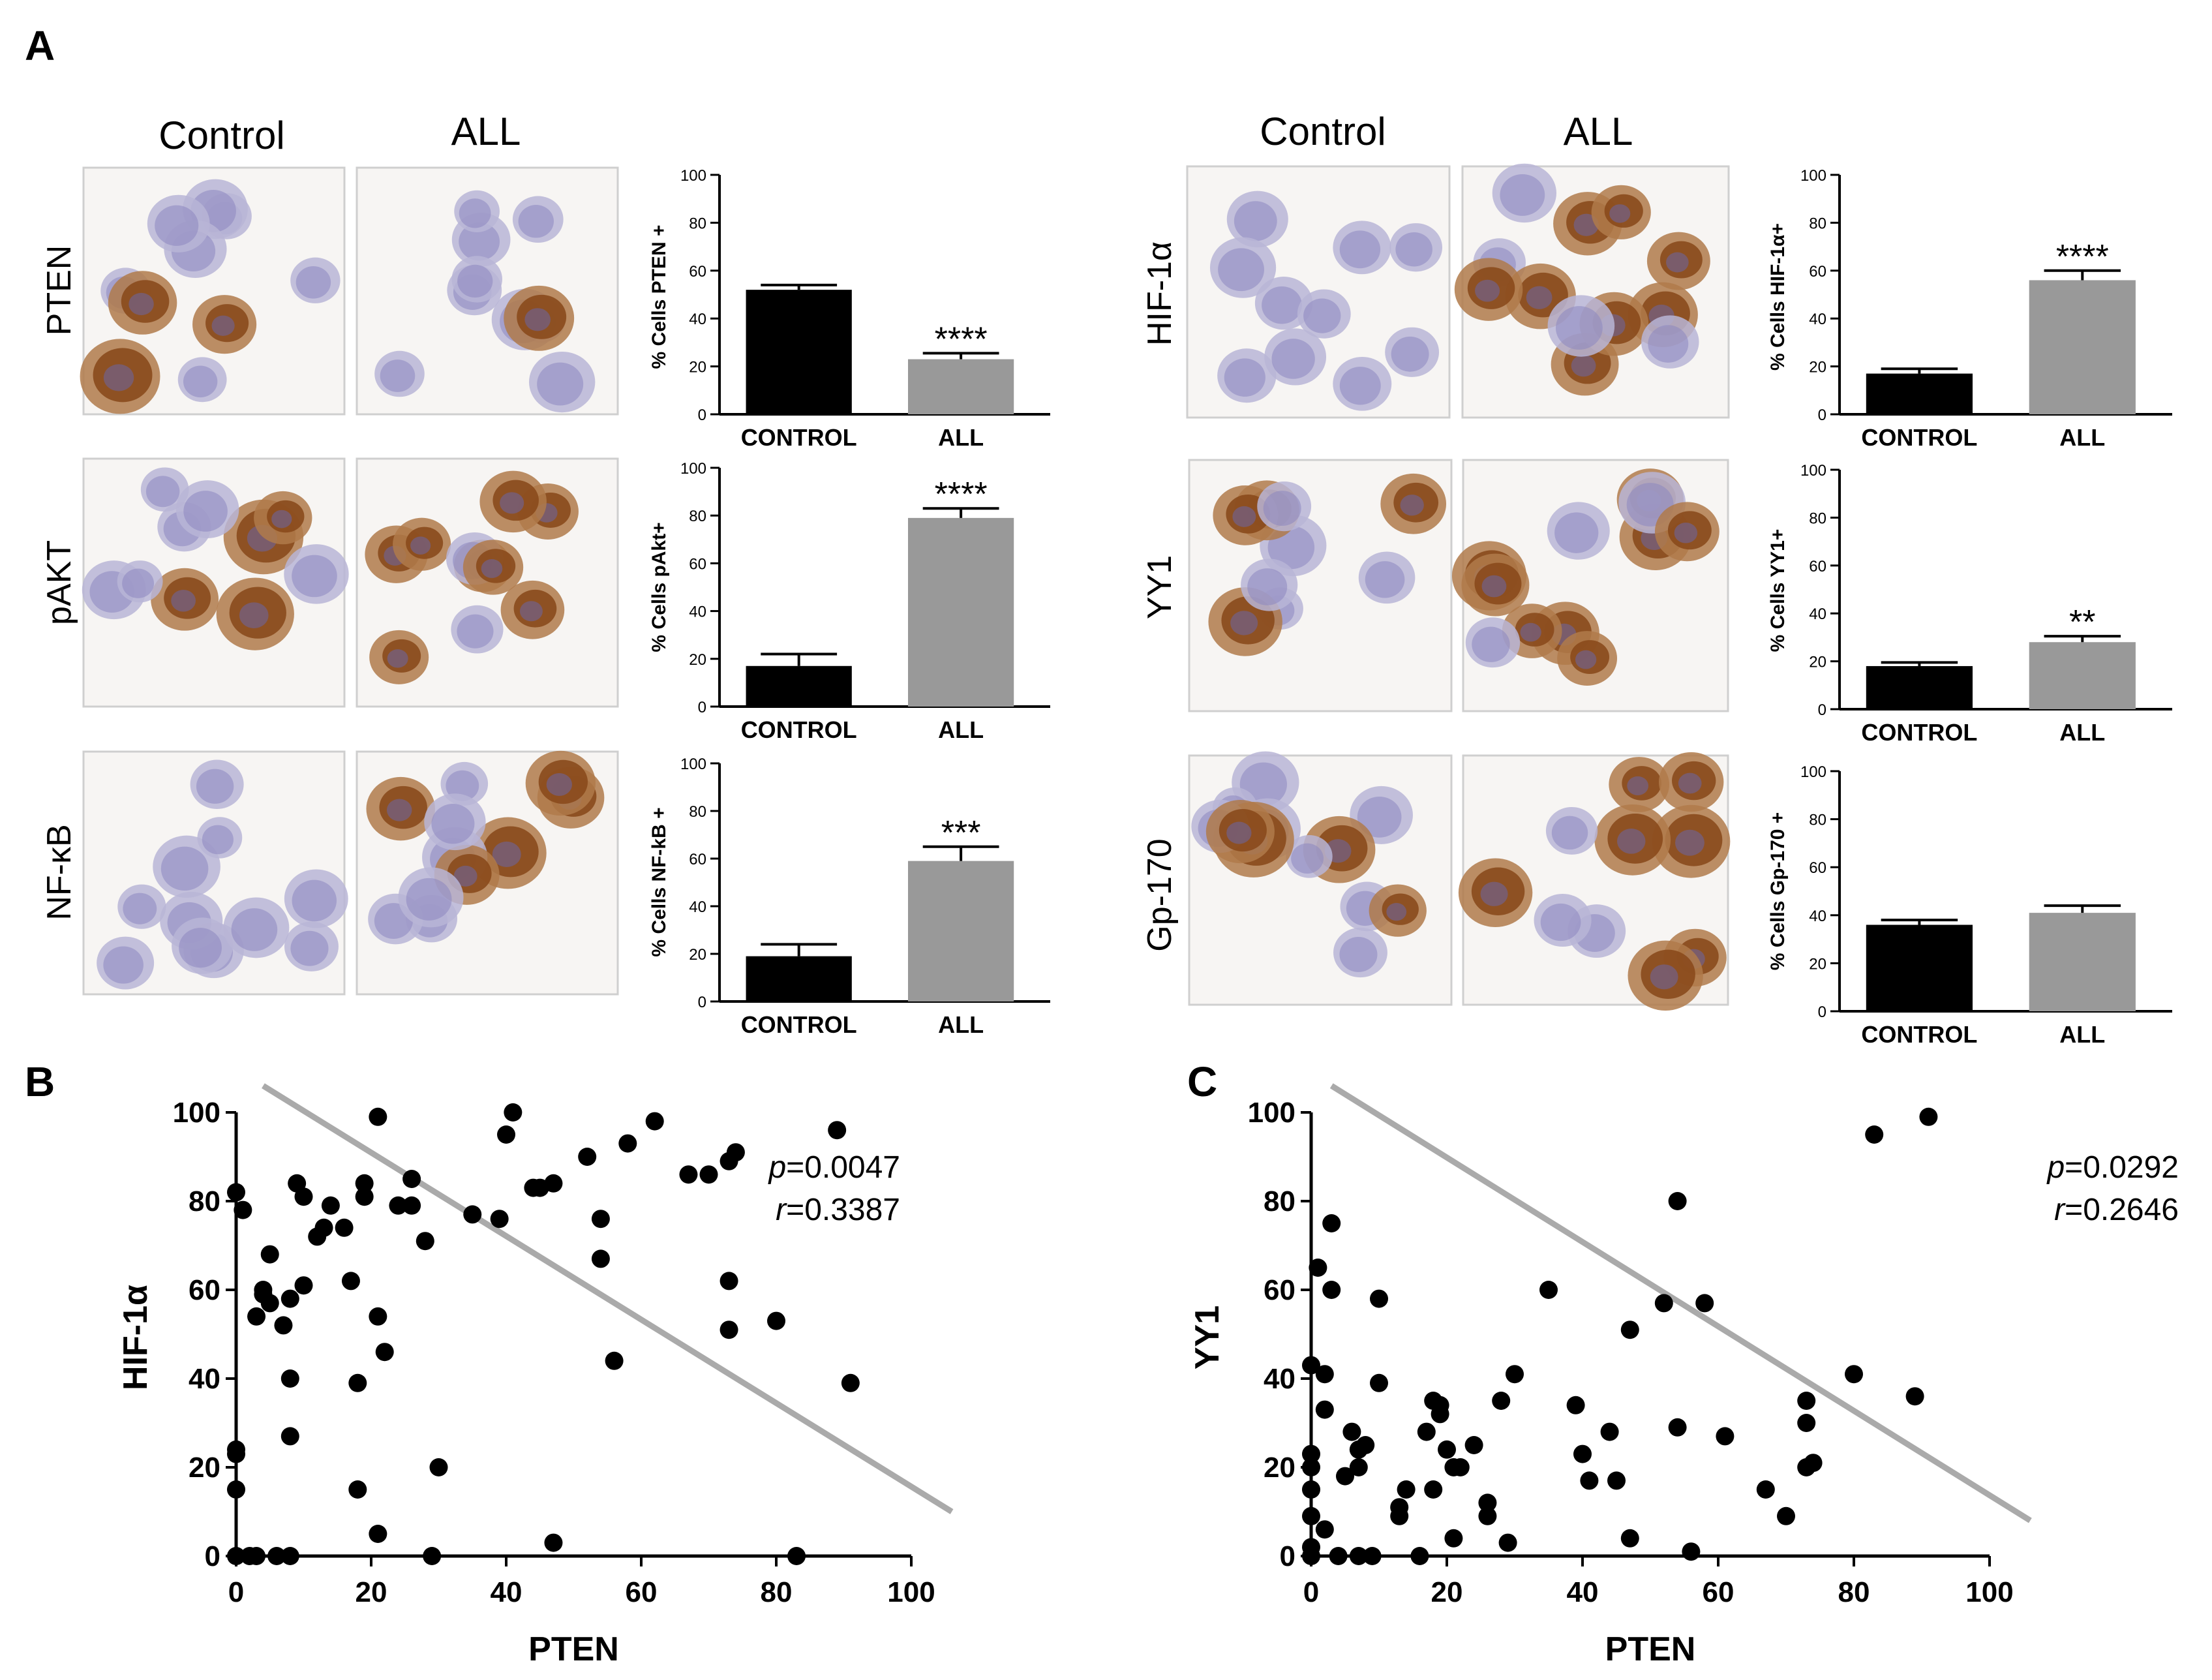 The width and height of the screenshot is (2212, 1680). Describe the element at coordinates (608, 1298) in the screenshot. I see `regression-line` at that location.